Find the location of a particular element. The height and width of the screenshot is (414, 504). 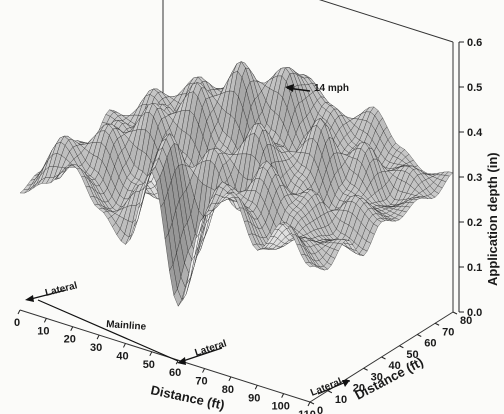

wind-speed-label: 14 mph is located at coordinates (331, 88).